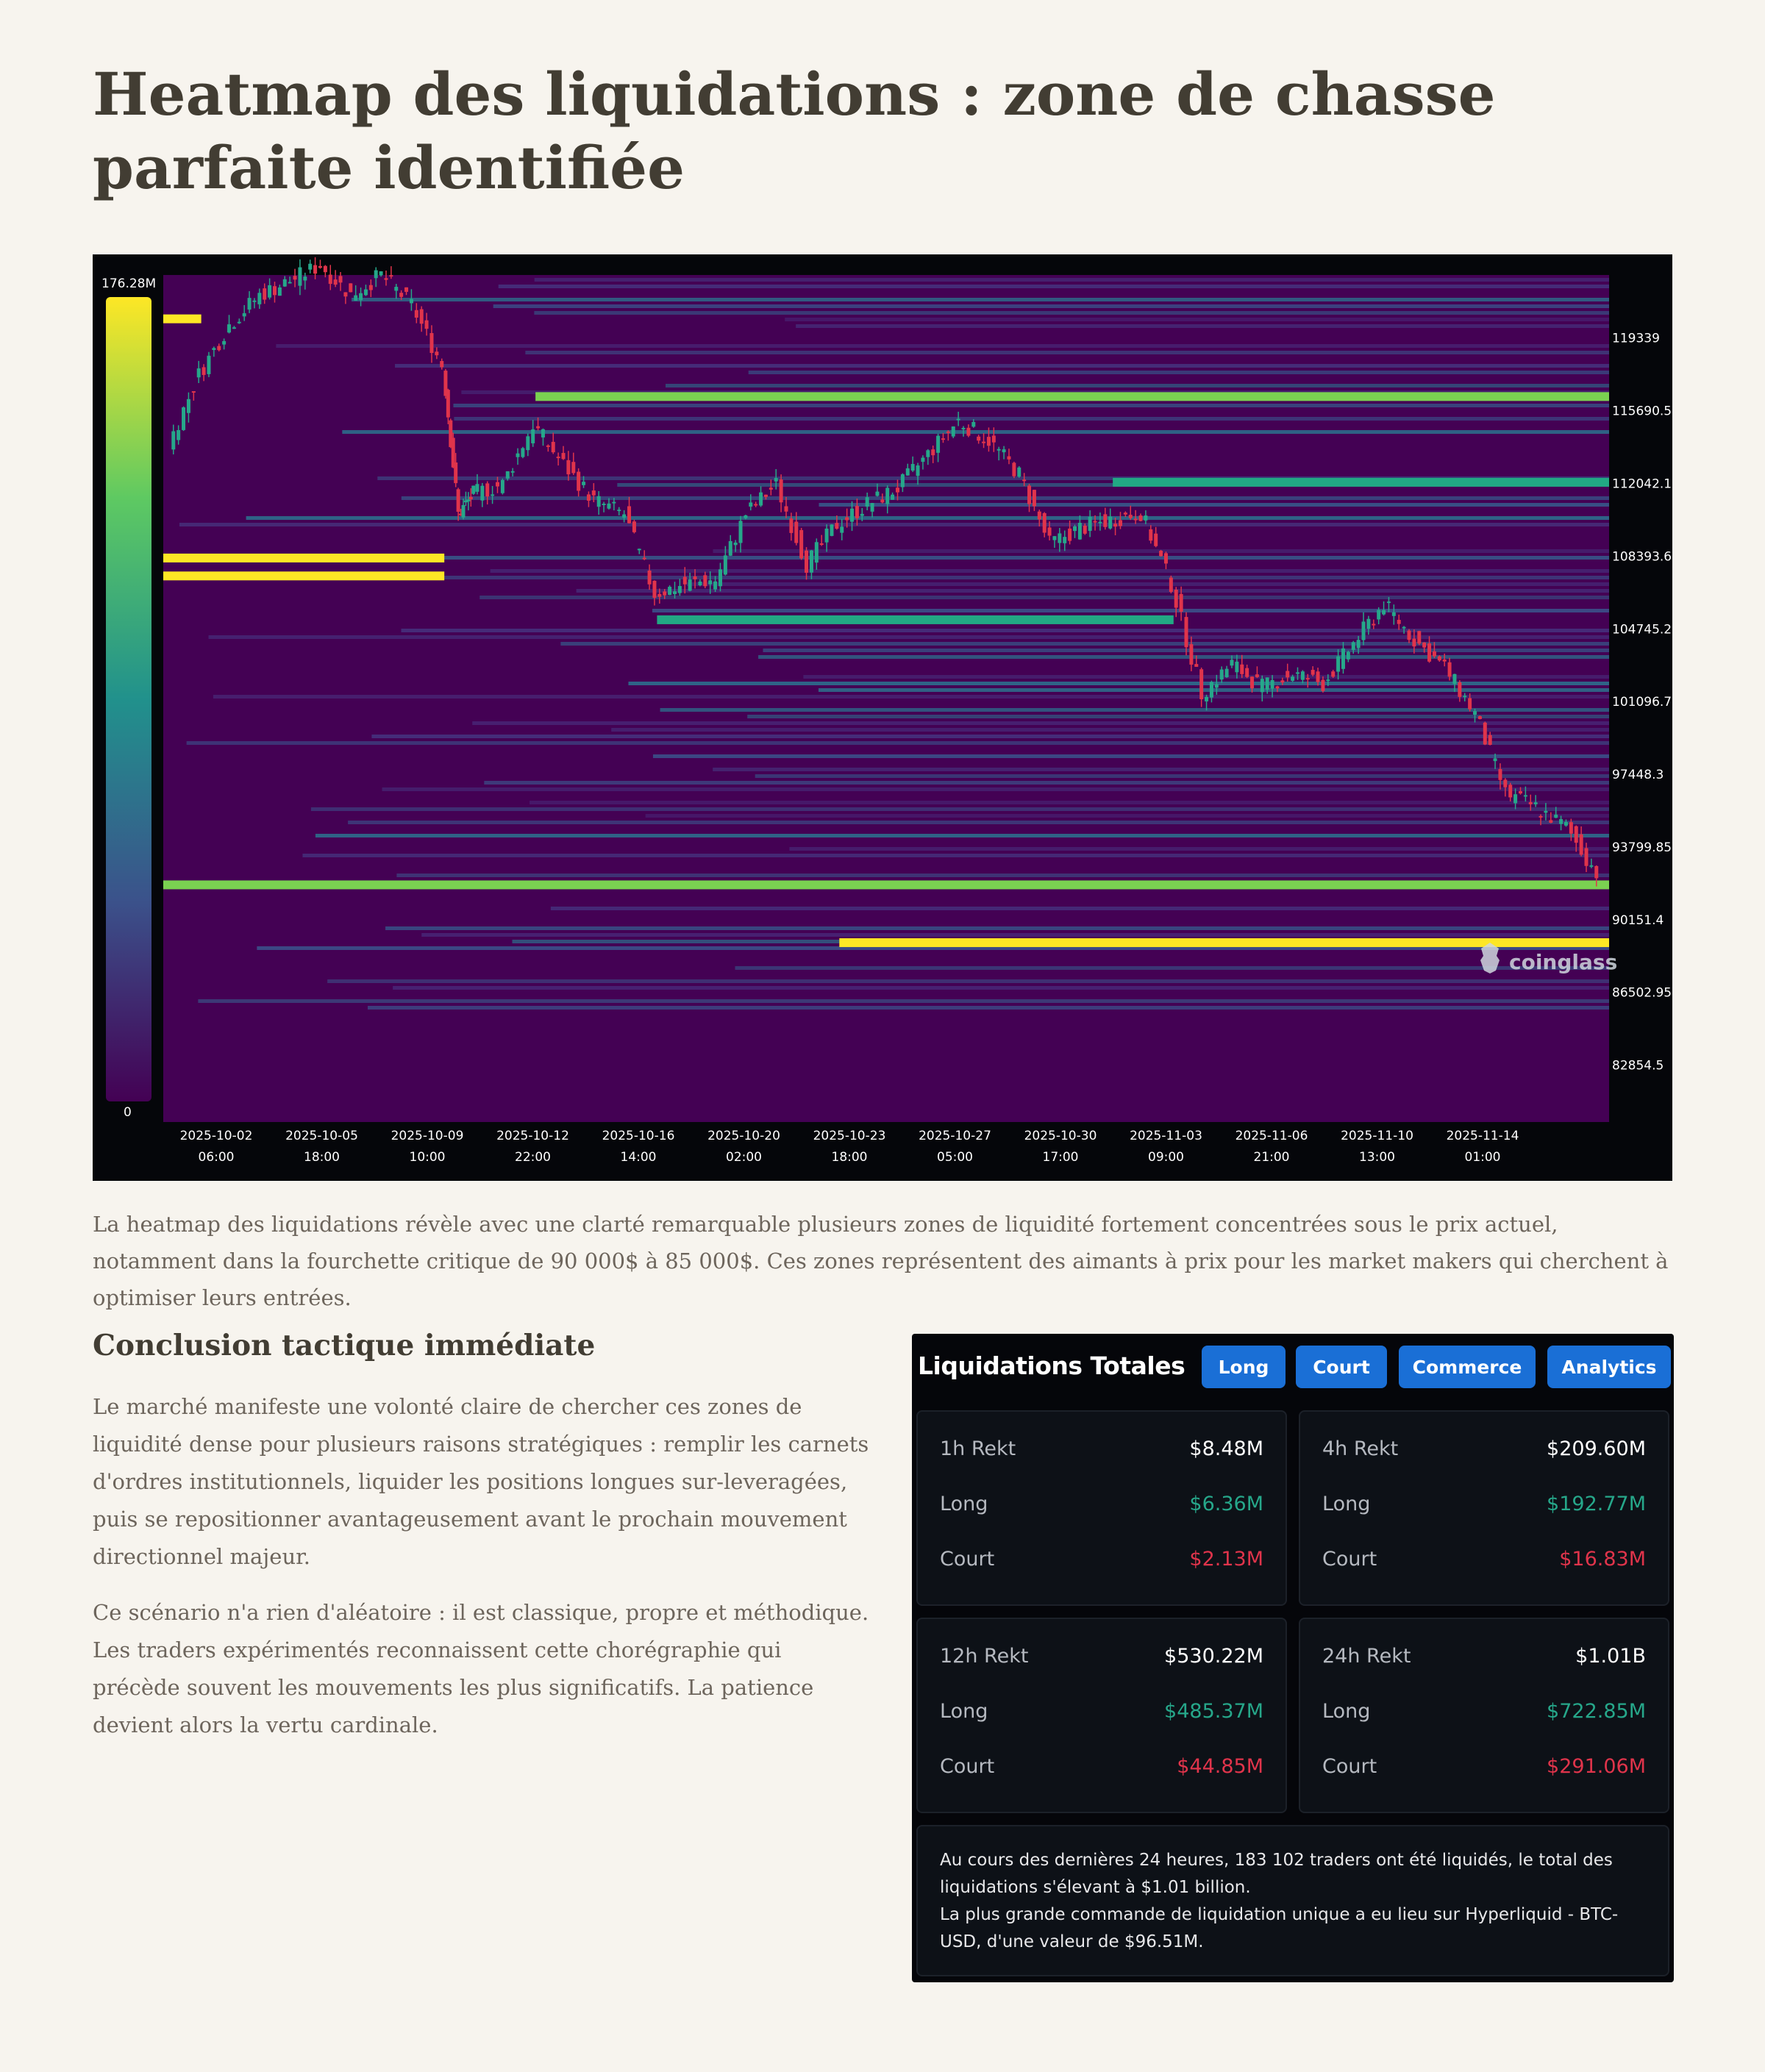 Image resolution: width=1765 pixels, height=2072 pixels. What do you see at coordinates (129, 283) in the screenshot?
I see `colorbar-max-label: 176.28M` at bounding box center [129, 283].